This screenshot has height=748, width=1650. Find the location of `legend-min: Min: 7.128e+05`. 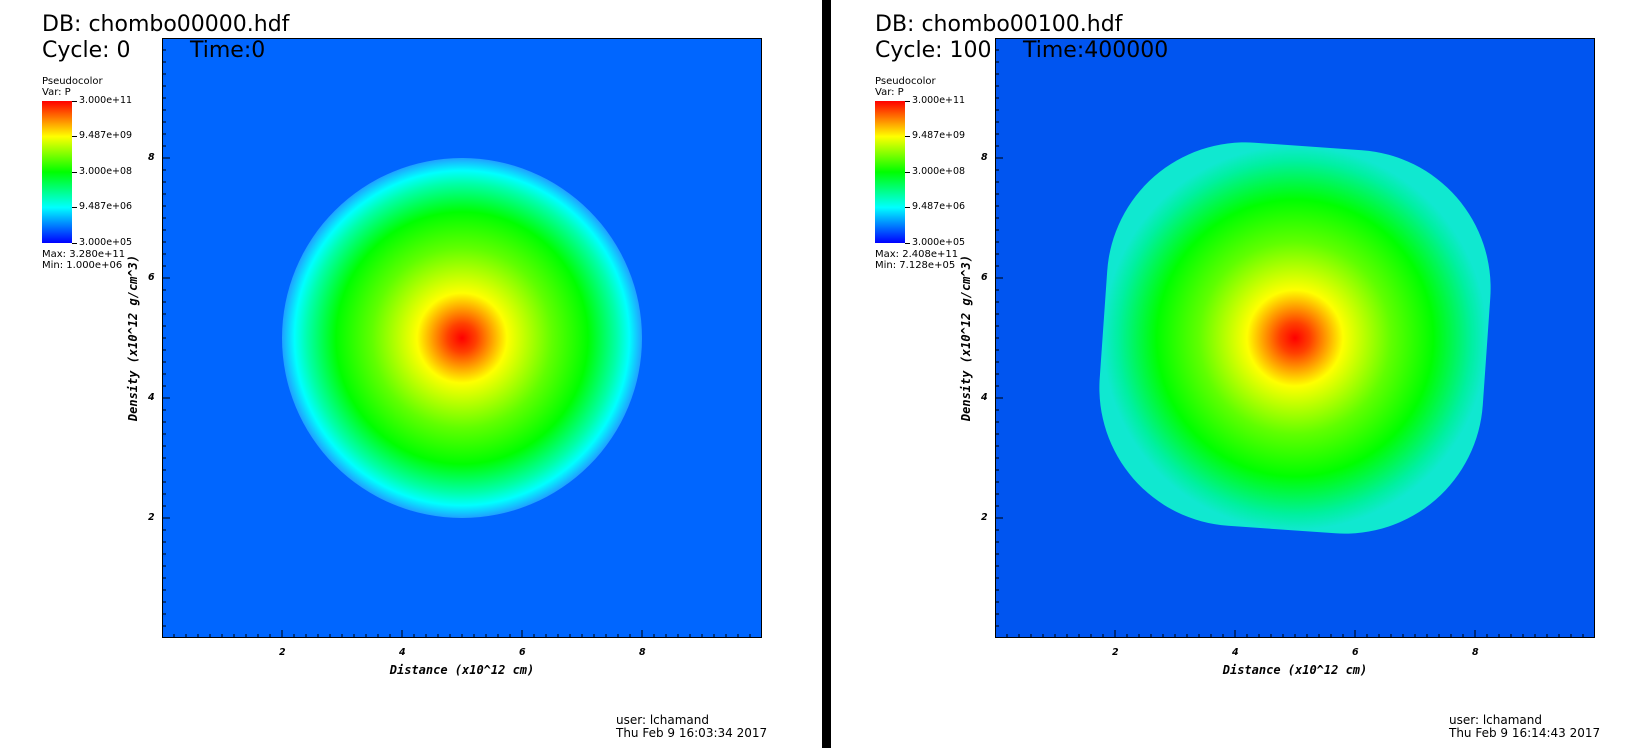

legend-min: Min: 7.128e+05 is located at coordinates (915, 265).